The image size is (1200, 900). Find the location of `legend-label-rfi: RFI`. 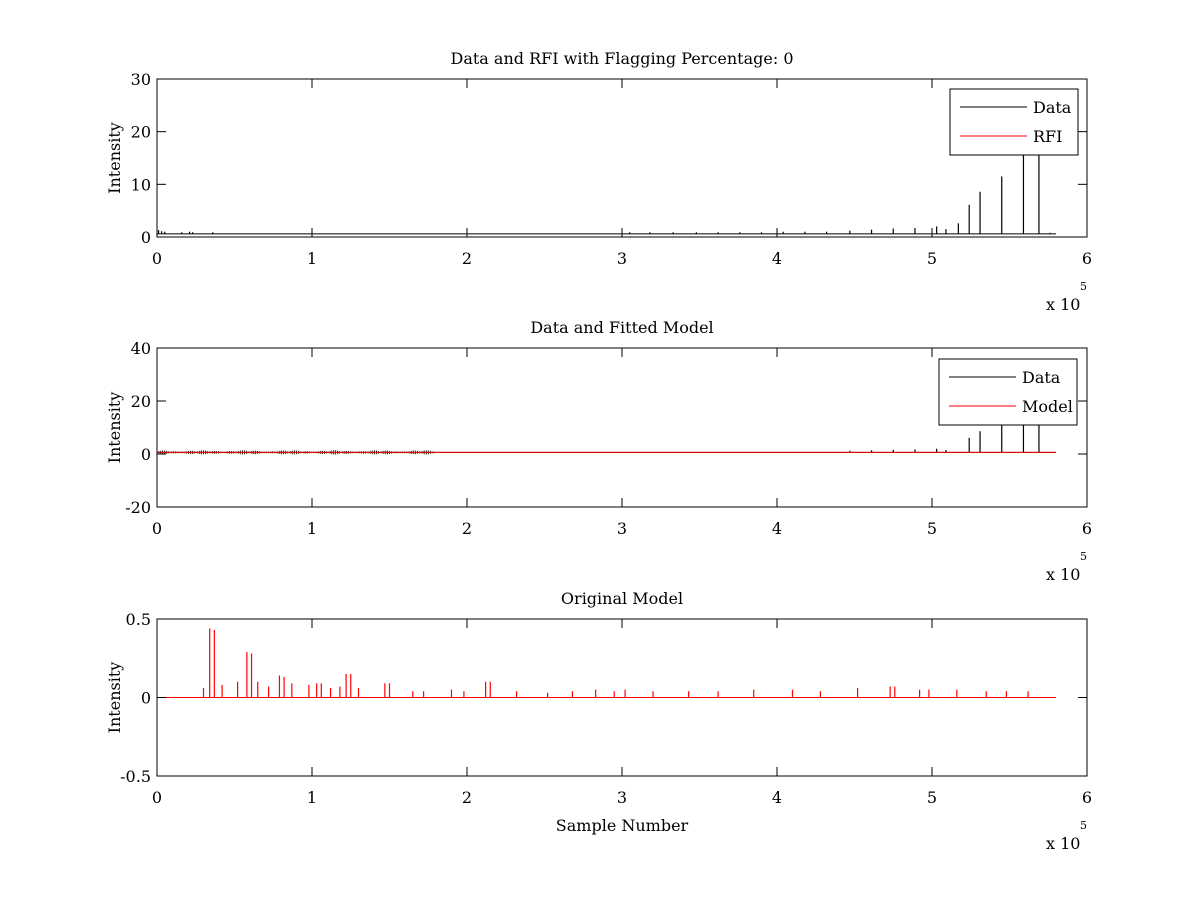

legend-label-rfi: RFI is located at coordinates (1047, 136).